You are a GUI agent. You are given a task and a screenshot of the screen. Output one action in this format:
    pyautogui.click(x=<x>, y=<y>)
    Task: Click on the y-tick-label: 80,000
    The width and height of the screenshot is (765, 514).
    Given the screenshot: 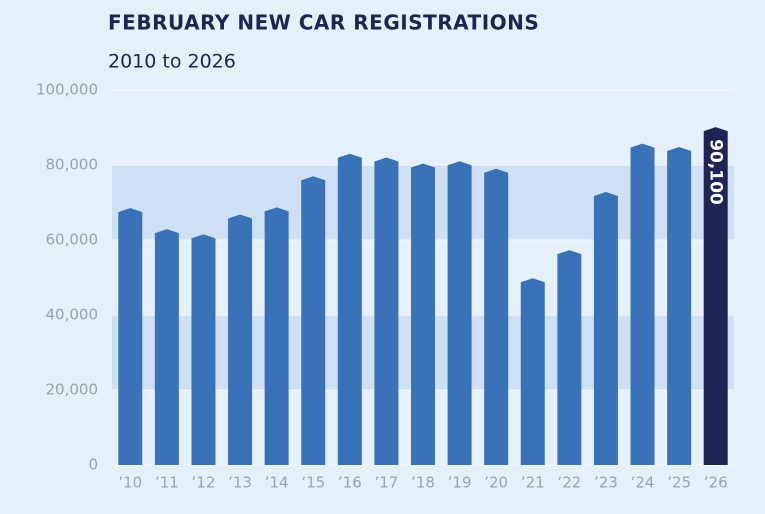 What is the action you would take?
    pyautogui.click(x=72, y=165)
    